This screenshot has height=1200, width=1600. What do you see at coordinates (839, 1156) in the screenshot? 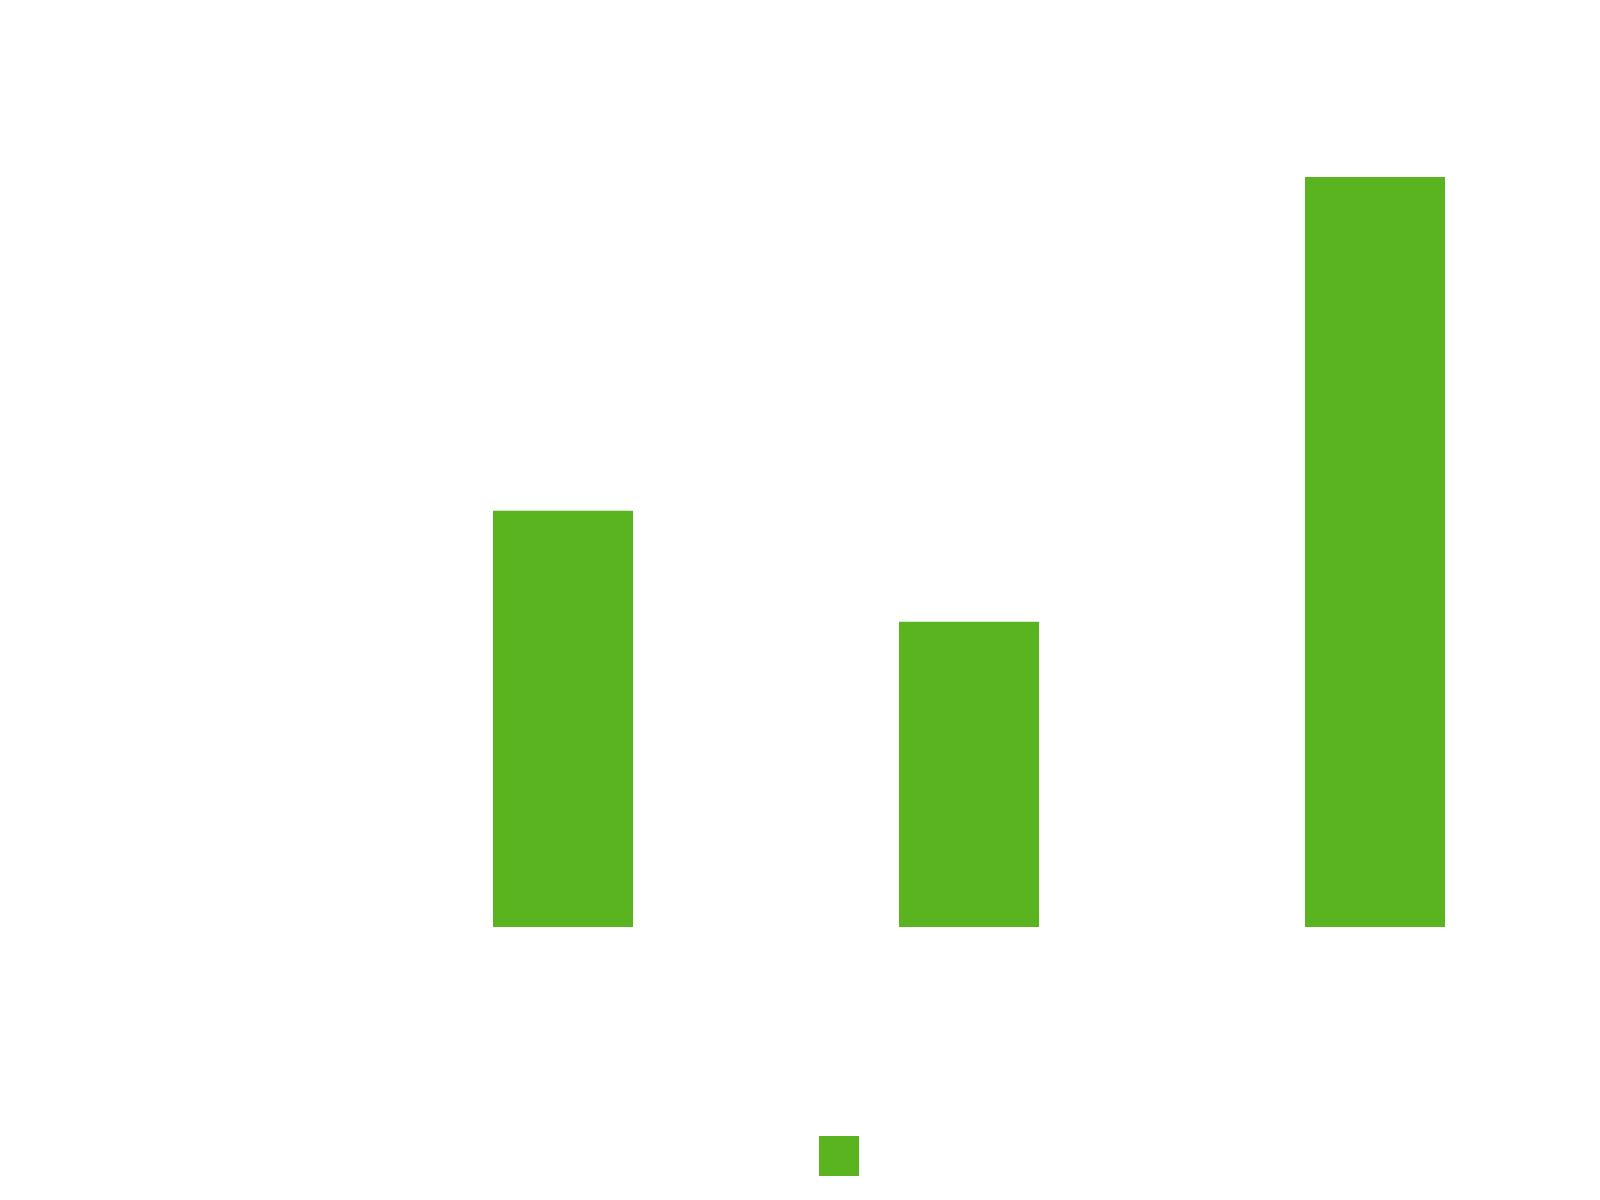
I see `legend-swatch` at bounding box center [839, 1156].